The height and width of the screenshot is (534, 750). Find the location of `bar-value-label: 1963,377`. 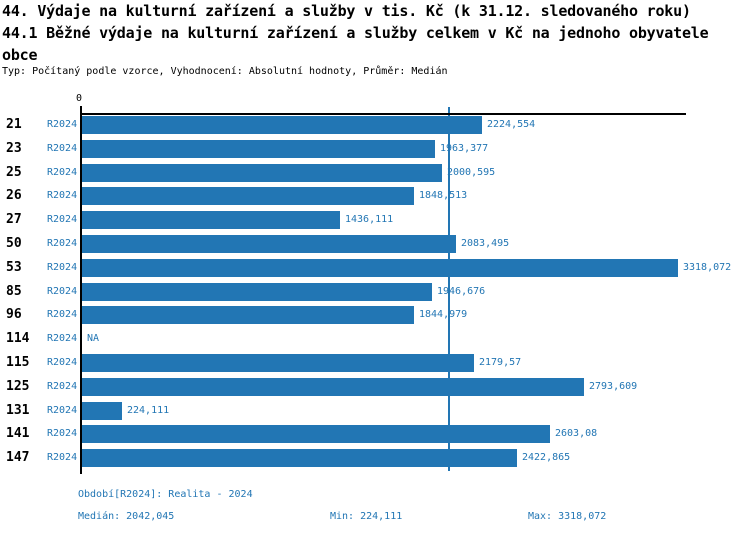

bar-value-label: 1963,377 is located at coordinates (464, 148).